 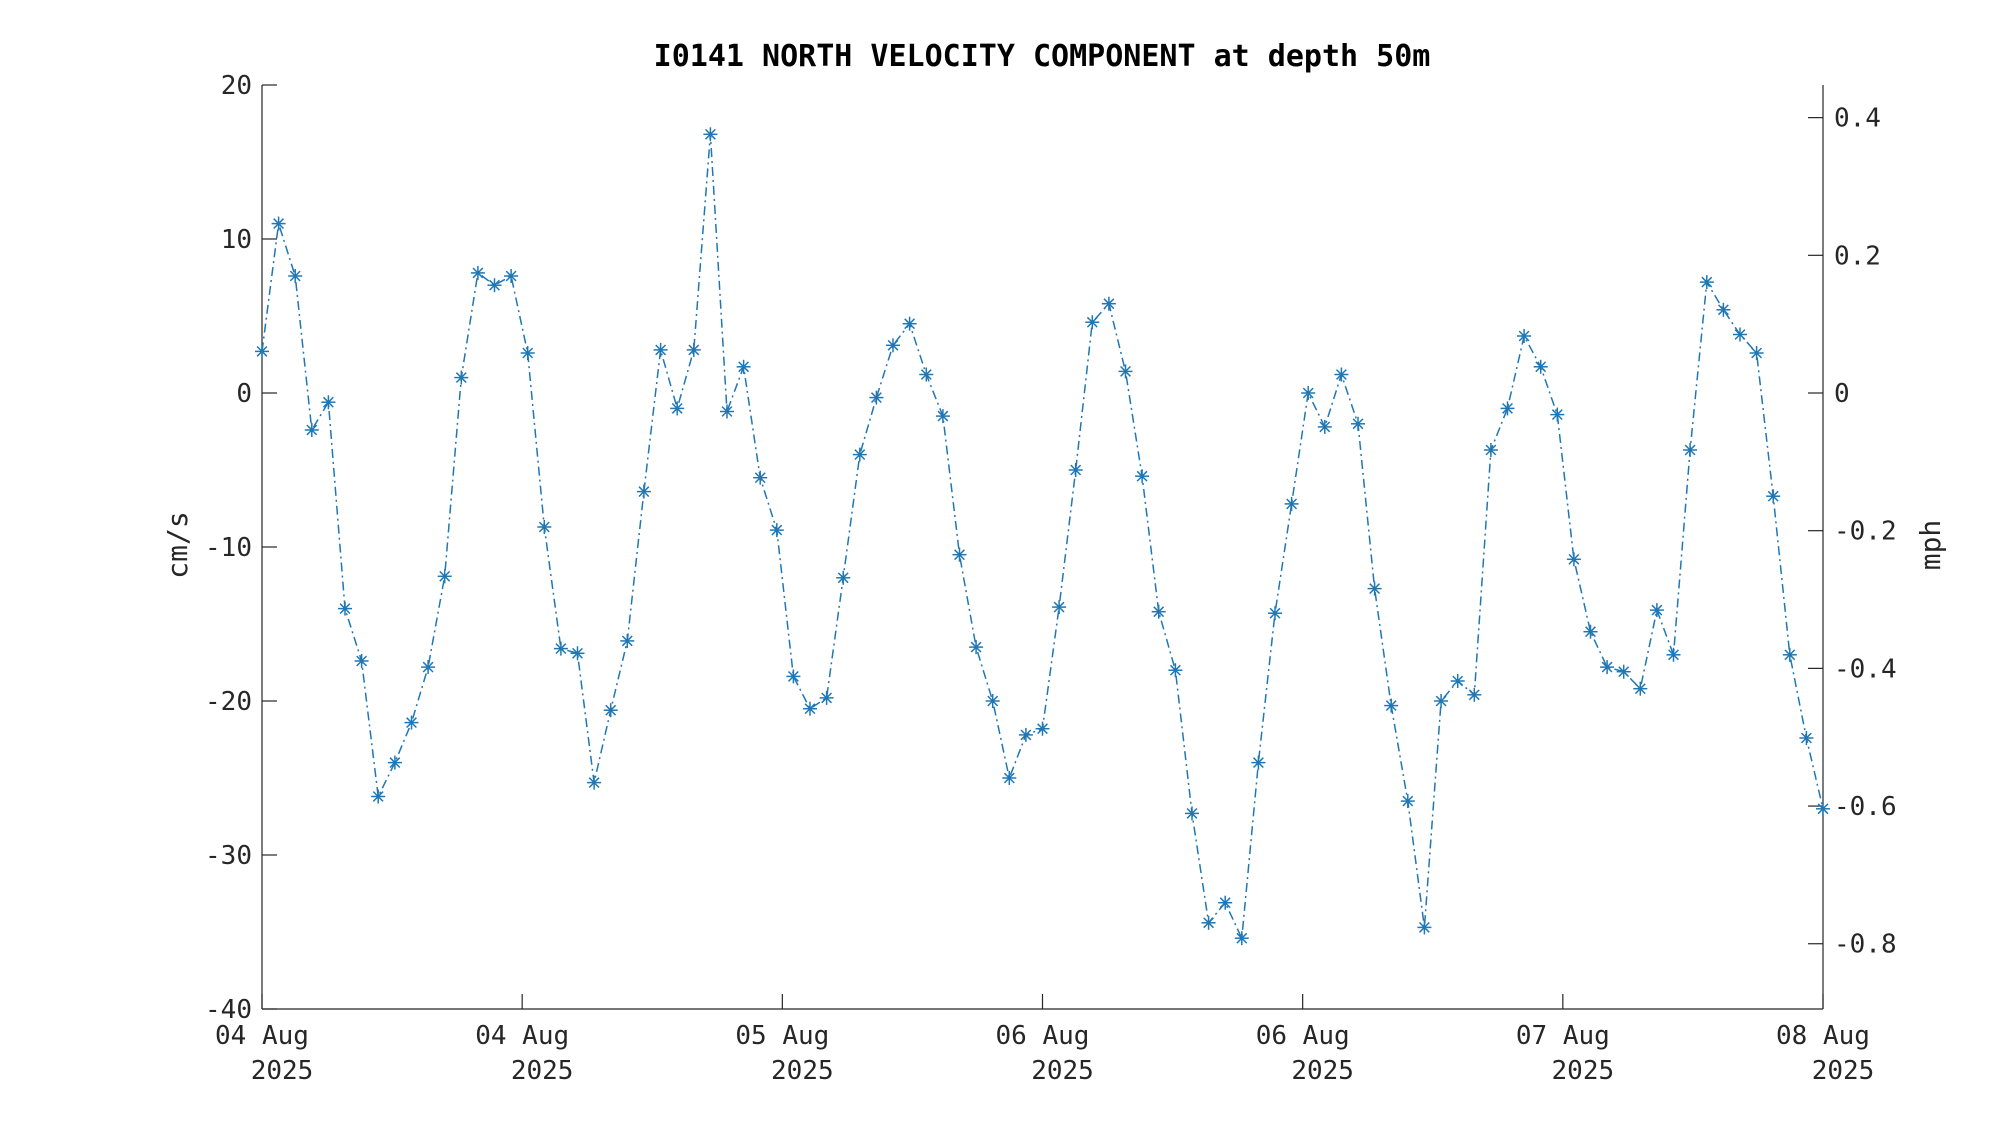 What do you see at coordinates (228, 702) in the screenshot?
I see `y-tick-label: -20` at bounding box center [228, 702].